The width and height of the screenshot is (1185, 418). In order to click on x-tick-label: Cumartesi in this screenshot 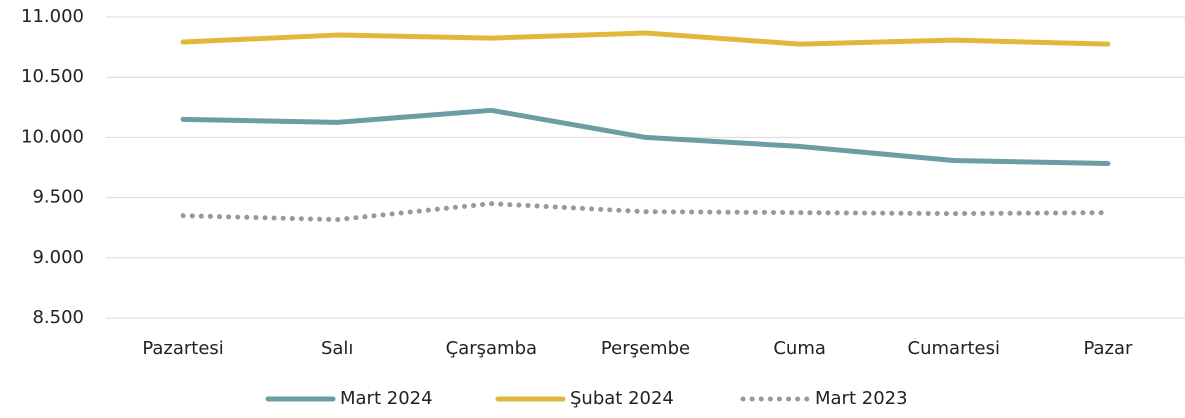, I will do `click(954, 348)`.